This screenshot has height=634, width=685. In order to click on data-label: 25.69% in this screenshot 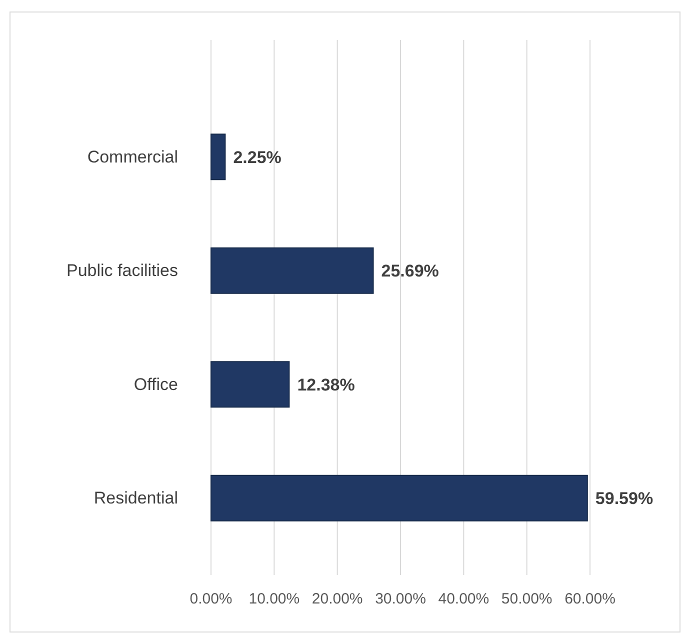, I will do `click(410, 271)`.